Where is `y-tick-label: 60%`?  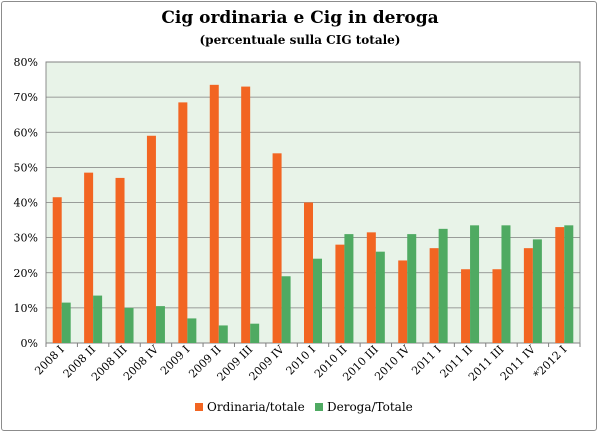 y-tick-label: 60% is located at coordinates (26, 132).